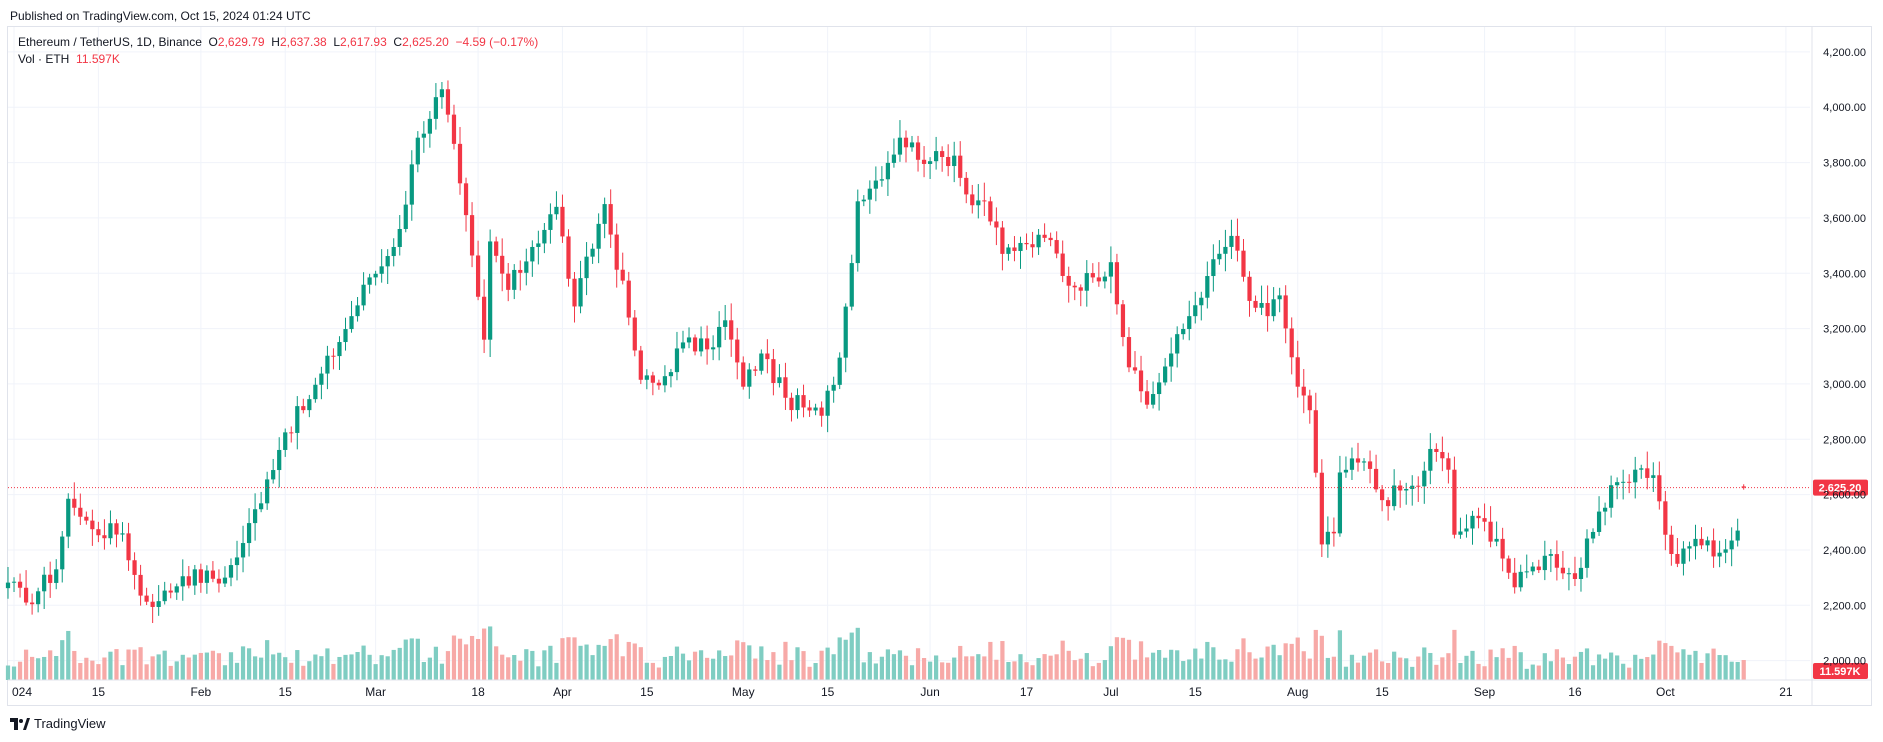  What do you see at coordinates (58, 723) in the screenshot?
I see `footer-brand: TradingView` at bounding box center [58, 723].